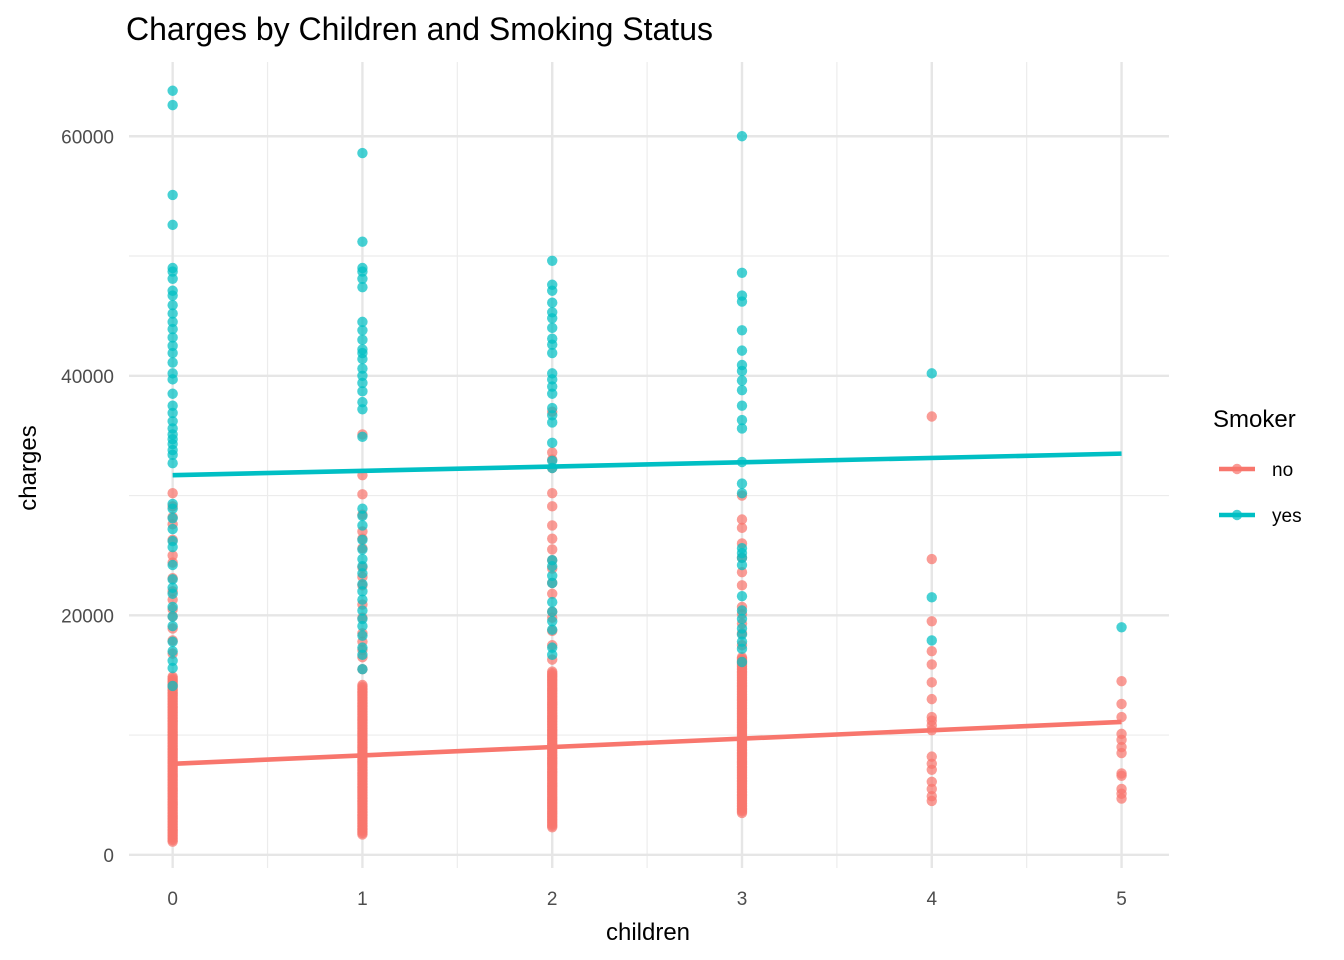 Image resolution: width=1344 pixels, height=960 pixels. I want to click on legend-key-point-yes, so click(1237, 515).